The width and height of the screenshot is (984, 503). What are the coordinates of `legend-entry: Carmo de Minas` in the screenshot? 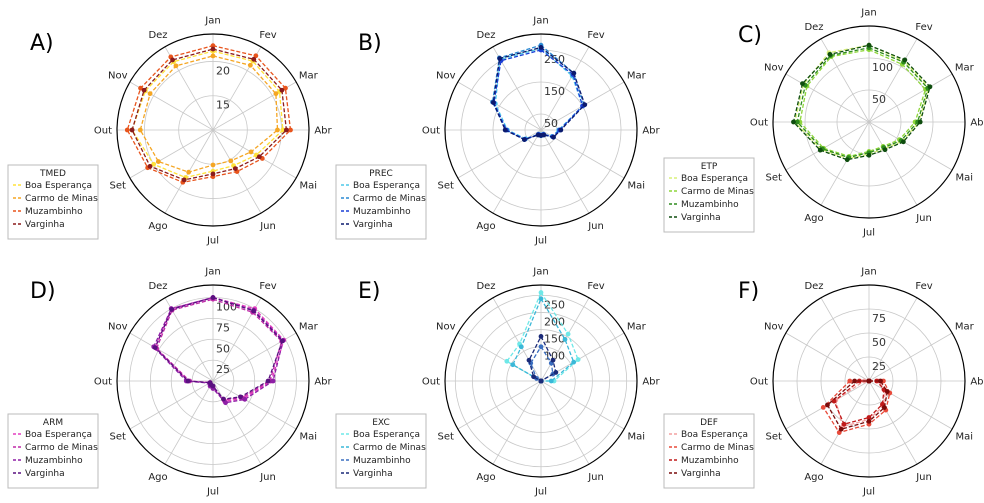 It's located at (61, 199).